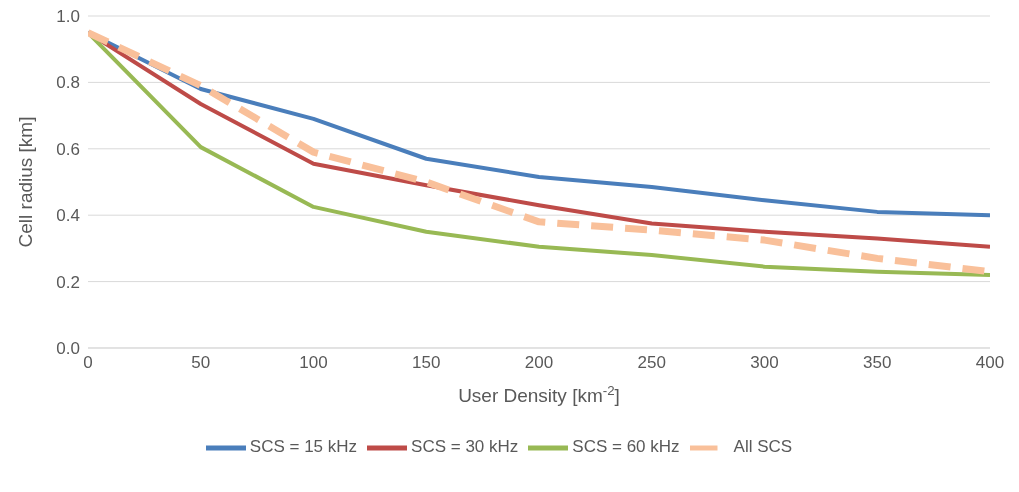  Describe the element at coordinates (313, 363) in the screenshot. I see `x-tick-label: 100` at that location.